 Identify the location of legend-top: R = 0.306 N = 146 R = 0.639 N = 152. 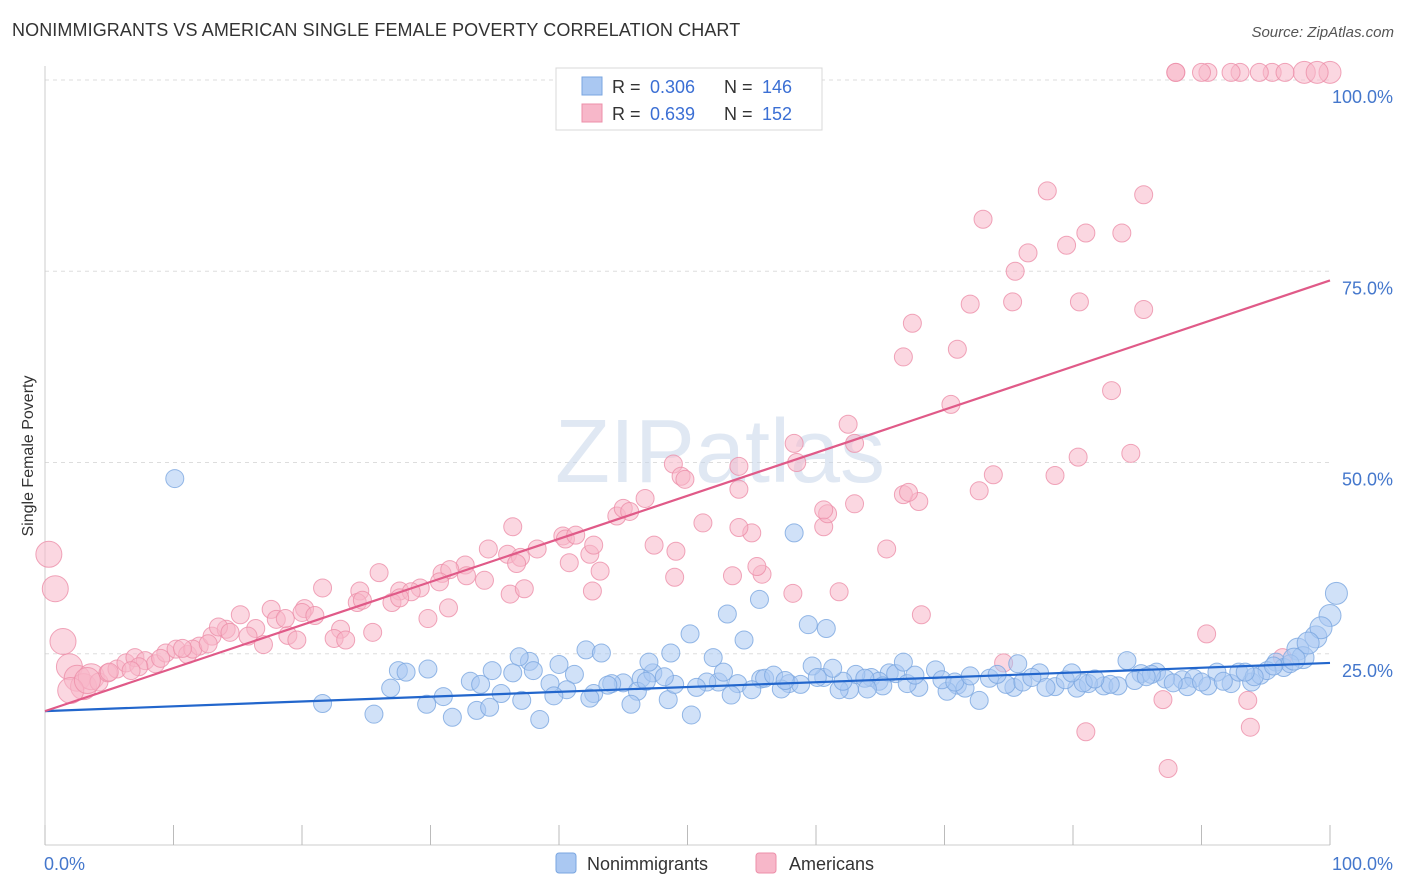
(689, 99).